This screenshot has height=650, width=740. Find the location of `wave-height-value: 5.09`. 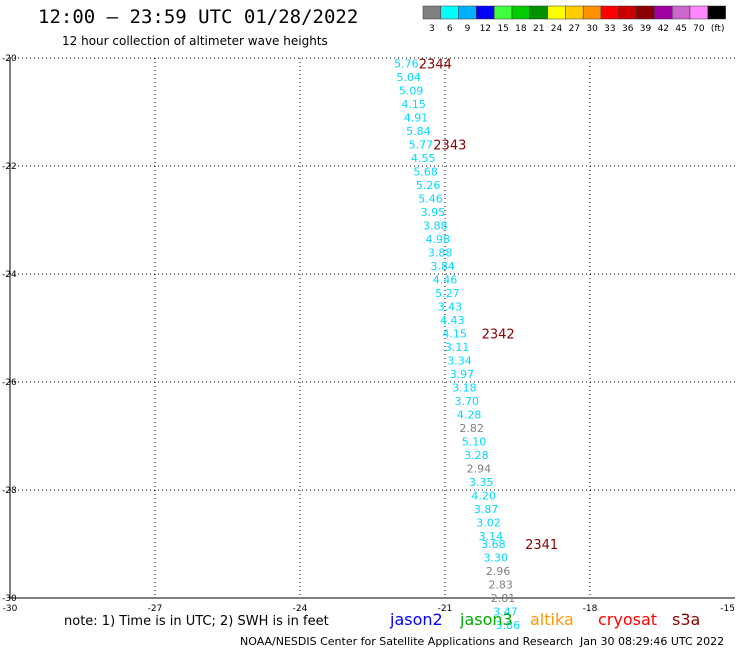

wave-height-value: 5.09 is located at coordinates (411, 90).